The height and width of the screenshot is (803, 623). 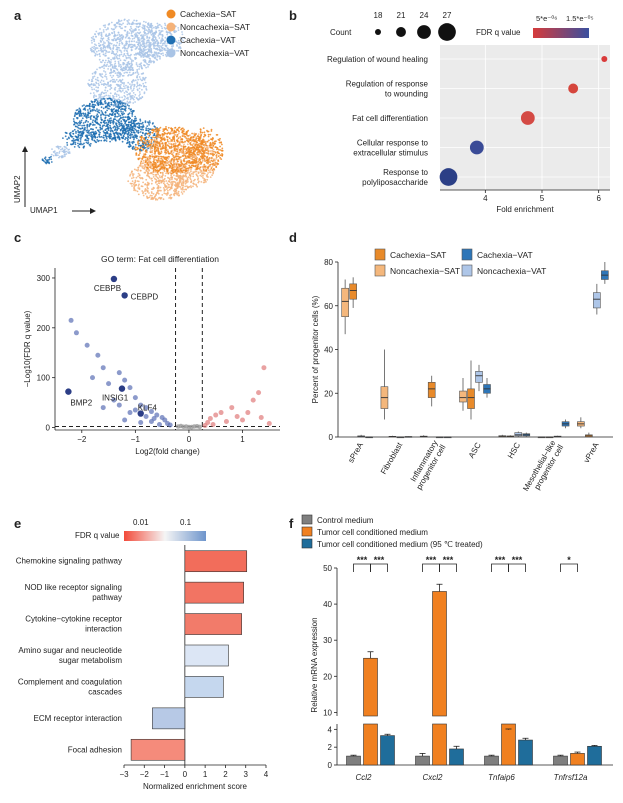 I want to click on legend-label: Control medium, so click(x=345, y=520).